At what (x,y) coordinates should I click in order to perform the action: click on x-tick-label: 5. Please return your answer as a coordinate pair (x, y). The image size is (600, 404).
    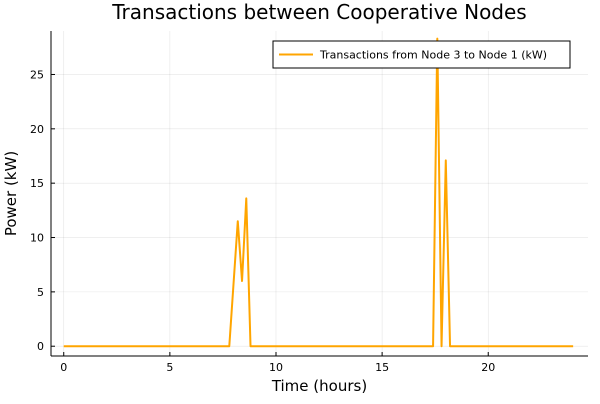
    Looking at the image, I should click on (169, 367).